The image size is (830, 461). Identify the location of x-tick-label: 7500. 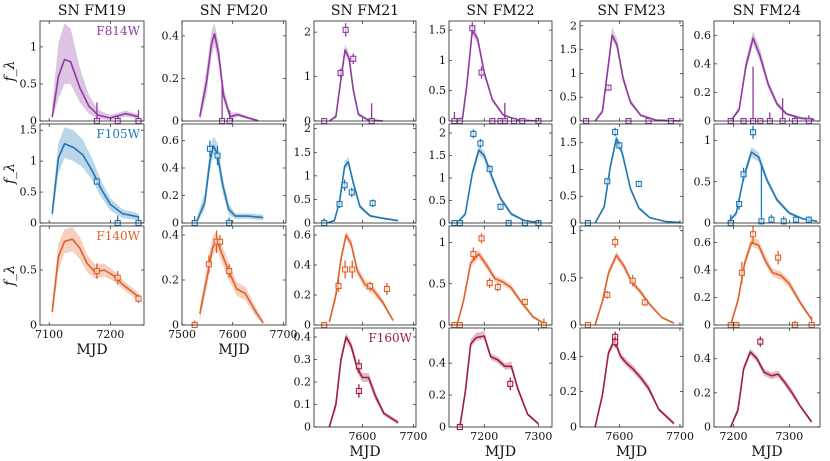
(182, 334).